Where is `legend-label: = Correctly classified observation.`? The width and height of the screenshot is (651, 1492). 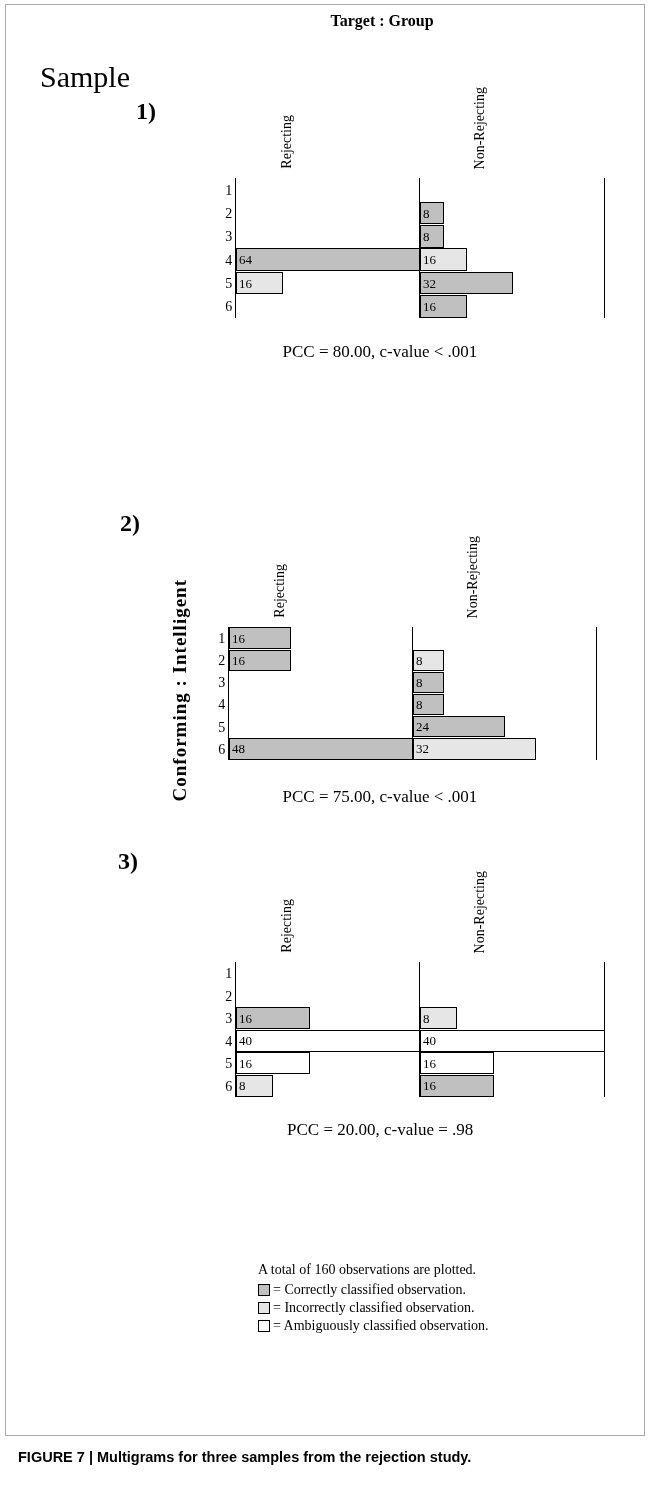 legend-label: = Correctly classified observation. is located at coordinates (369, 1290).